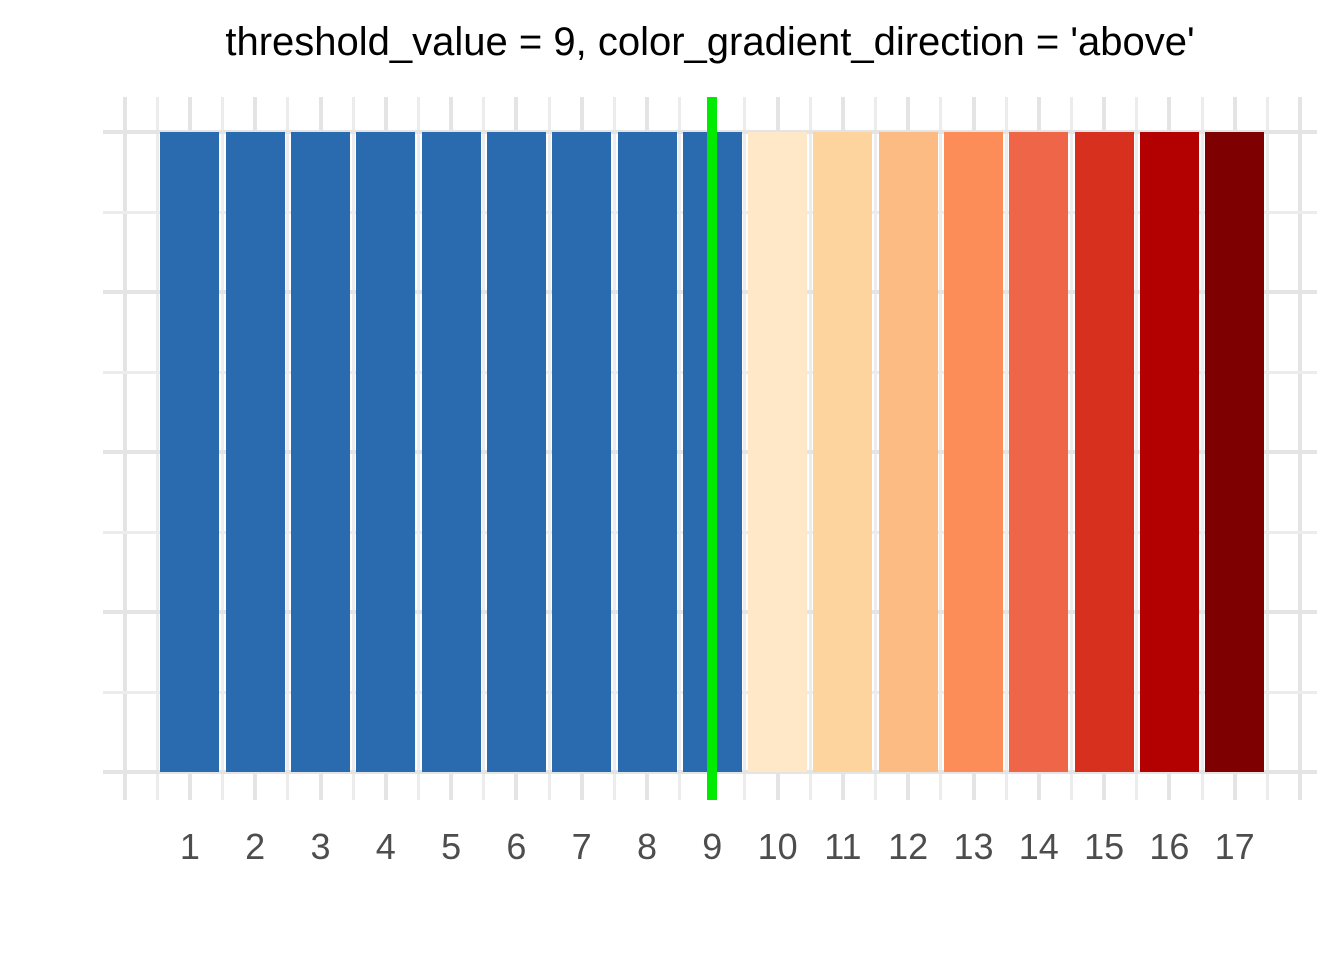 Image resolution: width=1344 pixels, height=960 pixels. Describe the element at coordinates (908, 846) in the screenshot. I see `x-tick-label-12: 12` at that location.